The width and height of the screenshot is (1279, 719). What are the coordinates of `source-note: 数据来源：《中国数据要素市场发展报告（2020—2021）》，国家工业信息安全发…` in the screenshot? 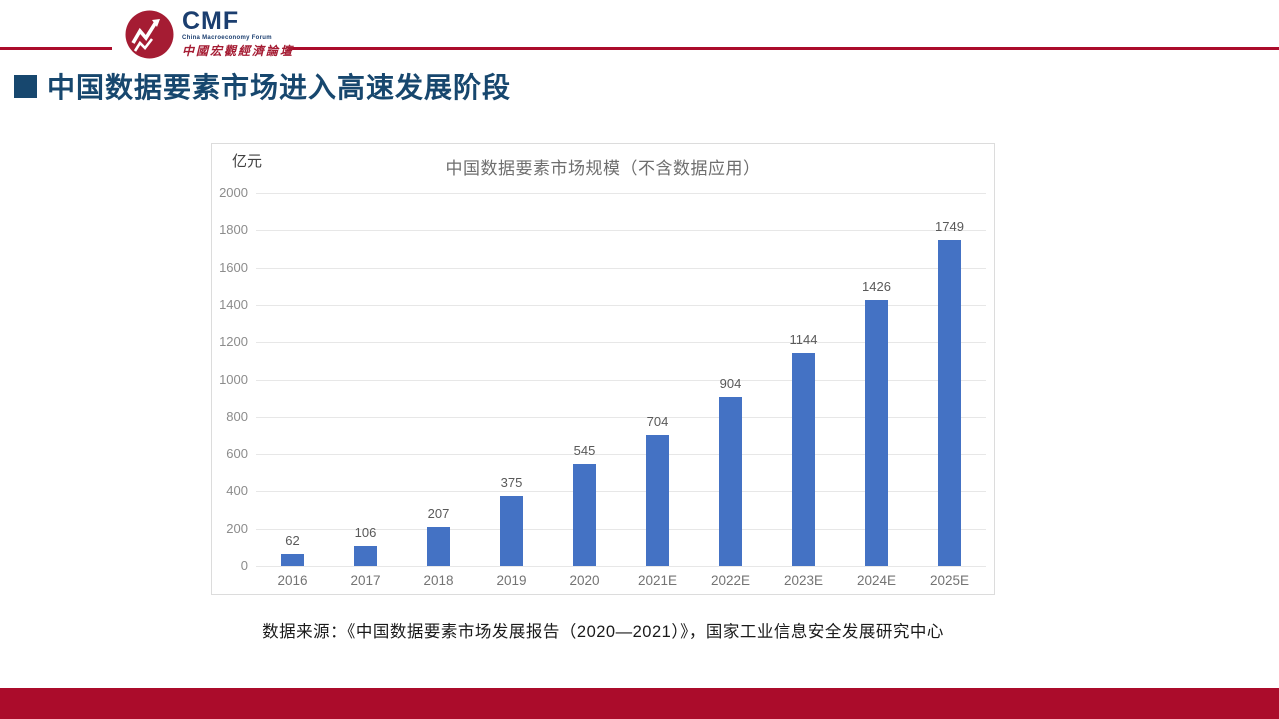 It's located at (603, 632).